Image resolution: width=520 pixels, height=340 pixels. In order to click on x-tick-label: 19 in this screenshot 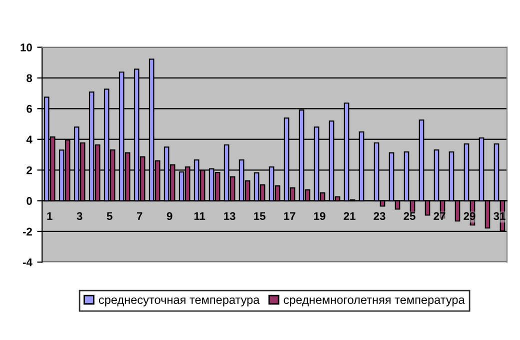, I will do `click(320, 216)`.